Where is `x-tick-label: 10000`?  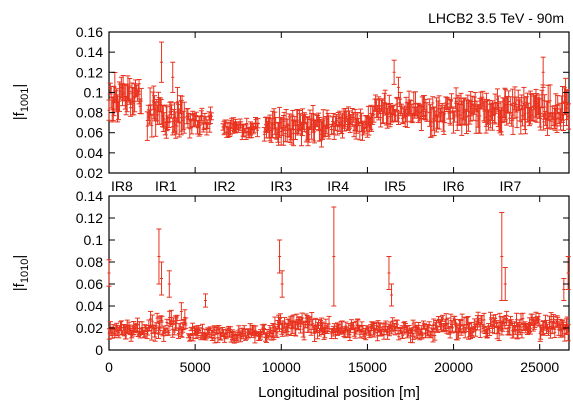 x-tick-label: 10000 is located at coordinates (281, 367).